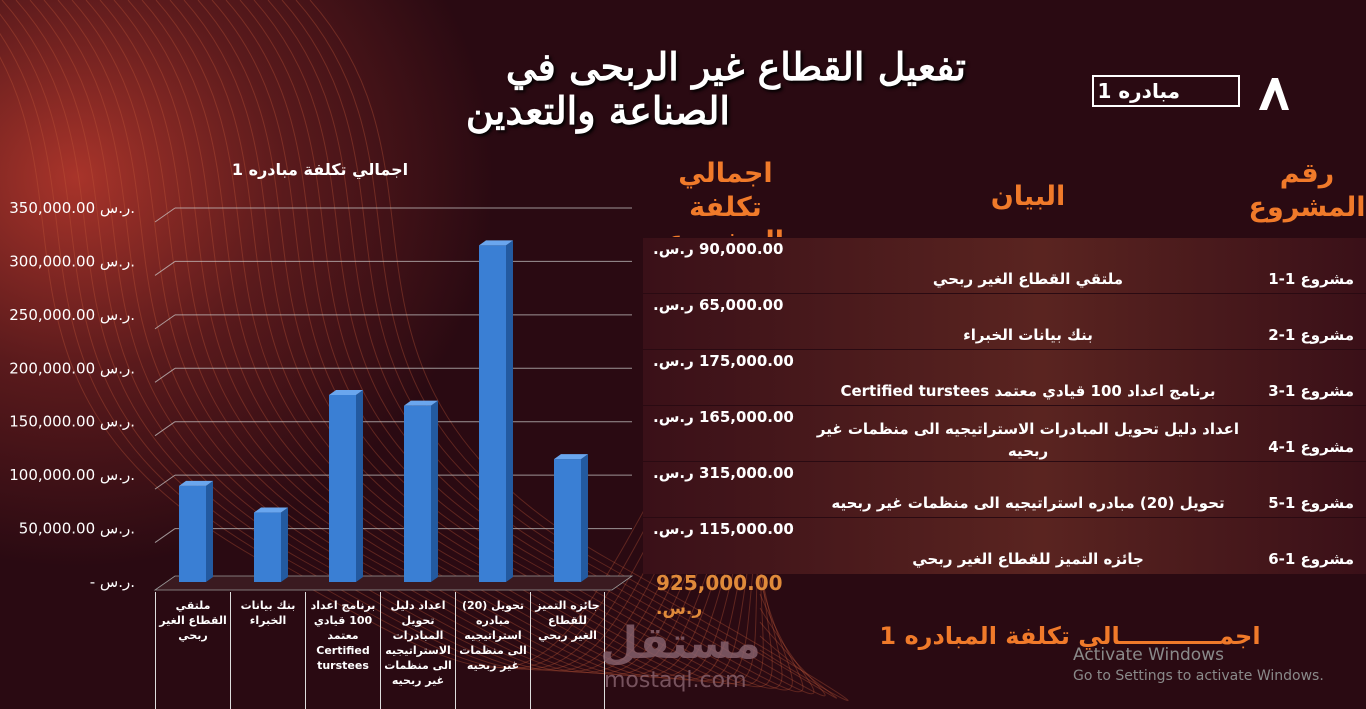 This screenshot has width=1366, height=709. Describe the element at coordinates (723, 529) in the screenshot. I see `row-cost: 115,000.00 ر.س.` at that location.